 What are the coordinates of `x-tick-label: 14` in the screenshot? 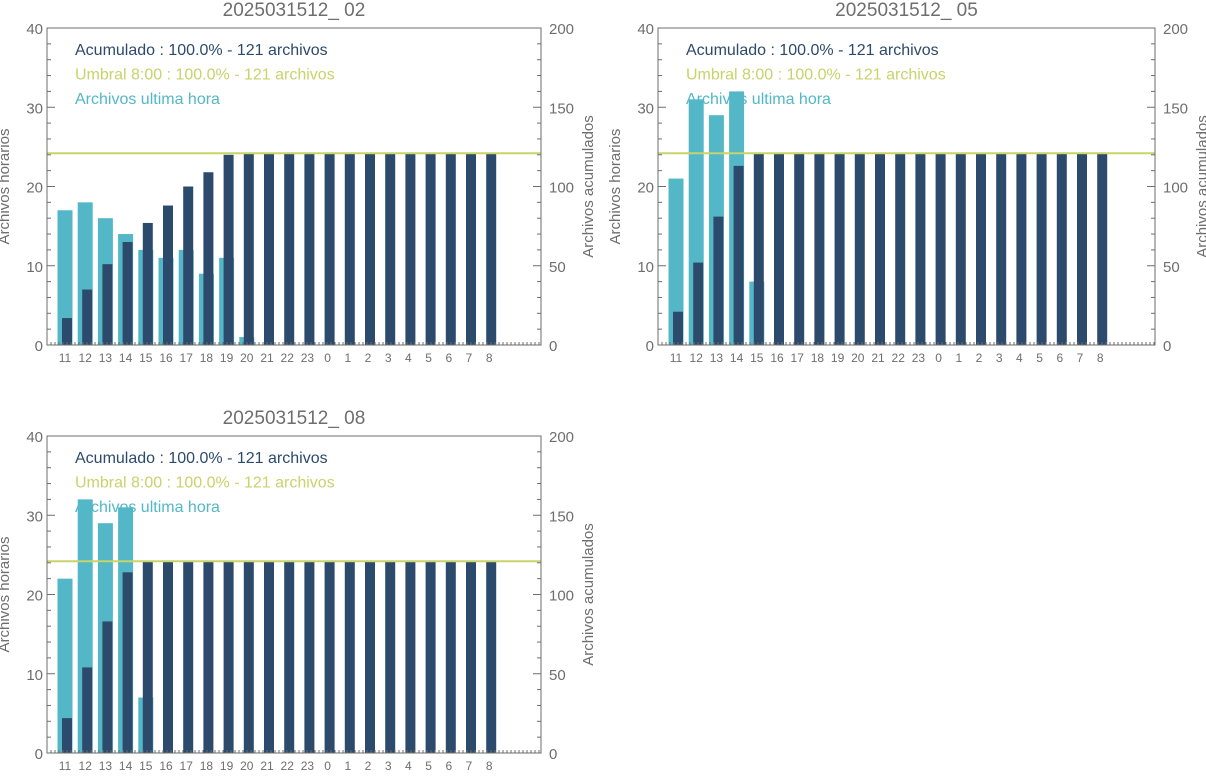 It's located at (126, 765).